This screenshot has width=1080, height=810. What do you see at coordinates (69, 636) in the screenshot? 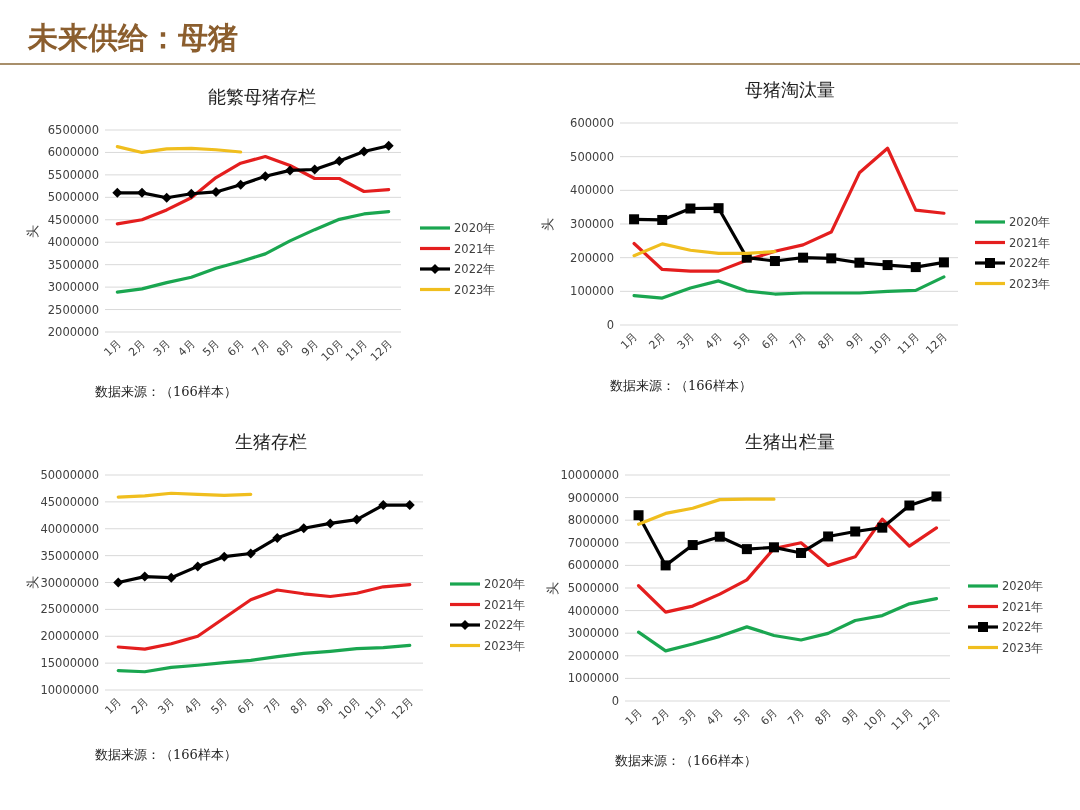
I see `y-tick-label: 20000000` at bounding box center [69, 636].